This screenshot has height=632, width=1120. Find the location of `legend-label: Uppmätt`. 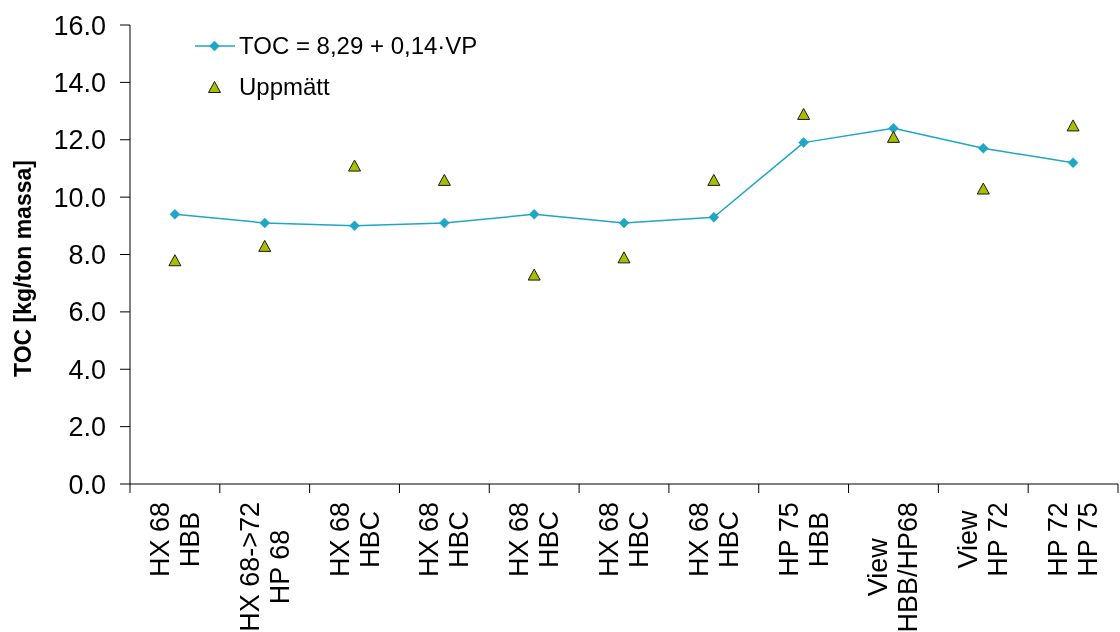

legend-label: Uppmätt is located at coordinates (284, 87).